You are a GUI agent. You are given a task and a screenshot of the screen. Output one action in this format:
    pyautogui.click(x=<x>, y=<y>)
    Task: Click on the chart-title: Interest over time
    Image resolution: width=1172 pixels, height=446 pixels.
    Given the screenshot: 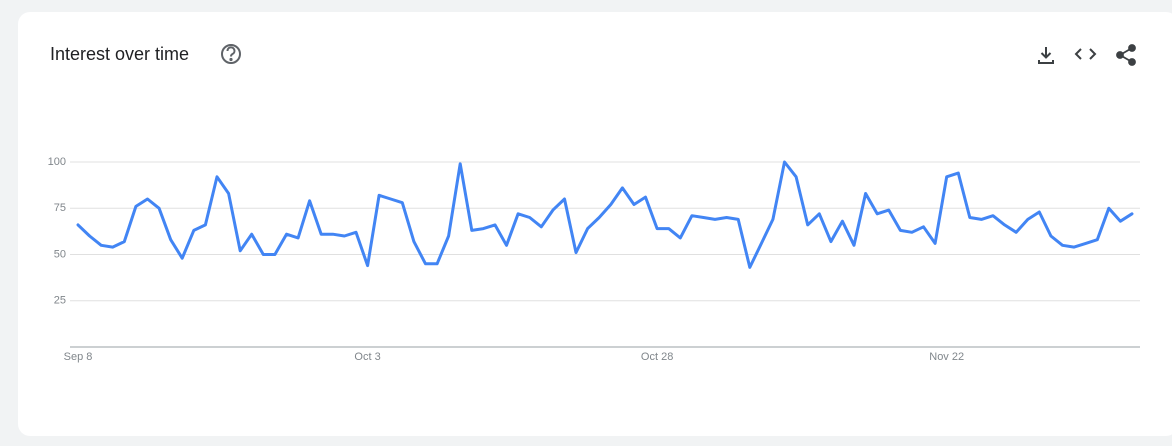 What is the action you would take?
    pyautogui.click(x=119, y=54)
    